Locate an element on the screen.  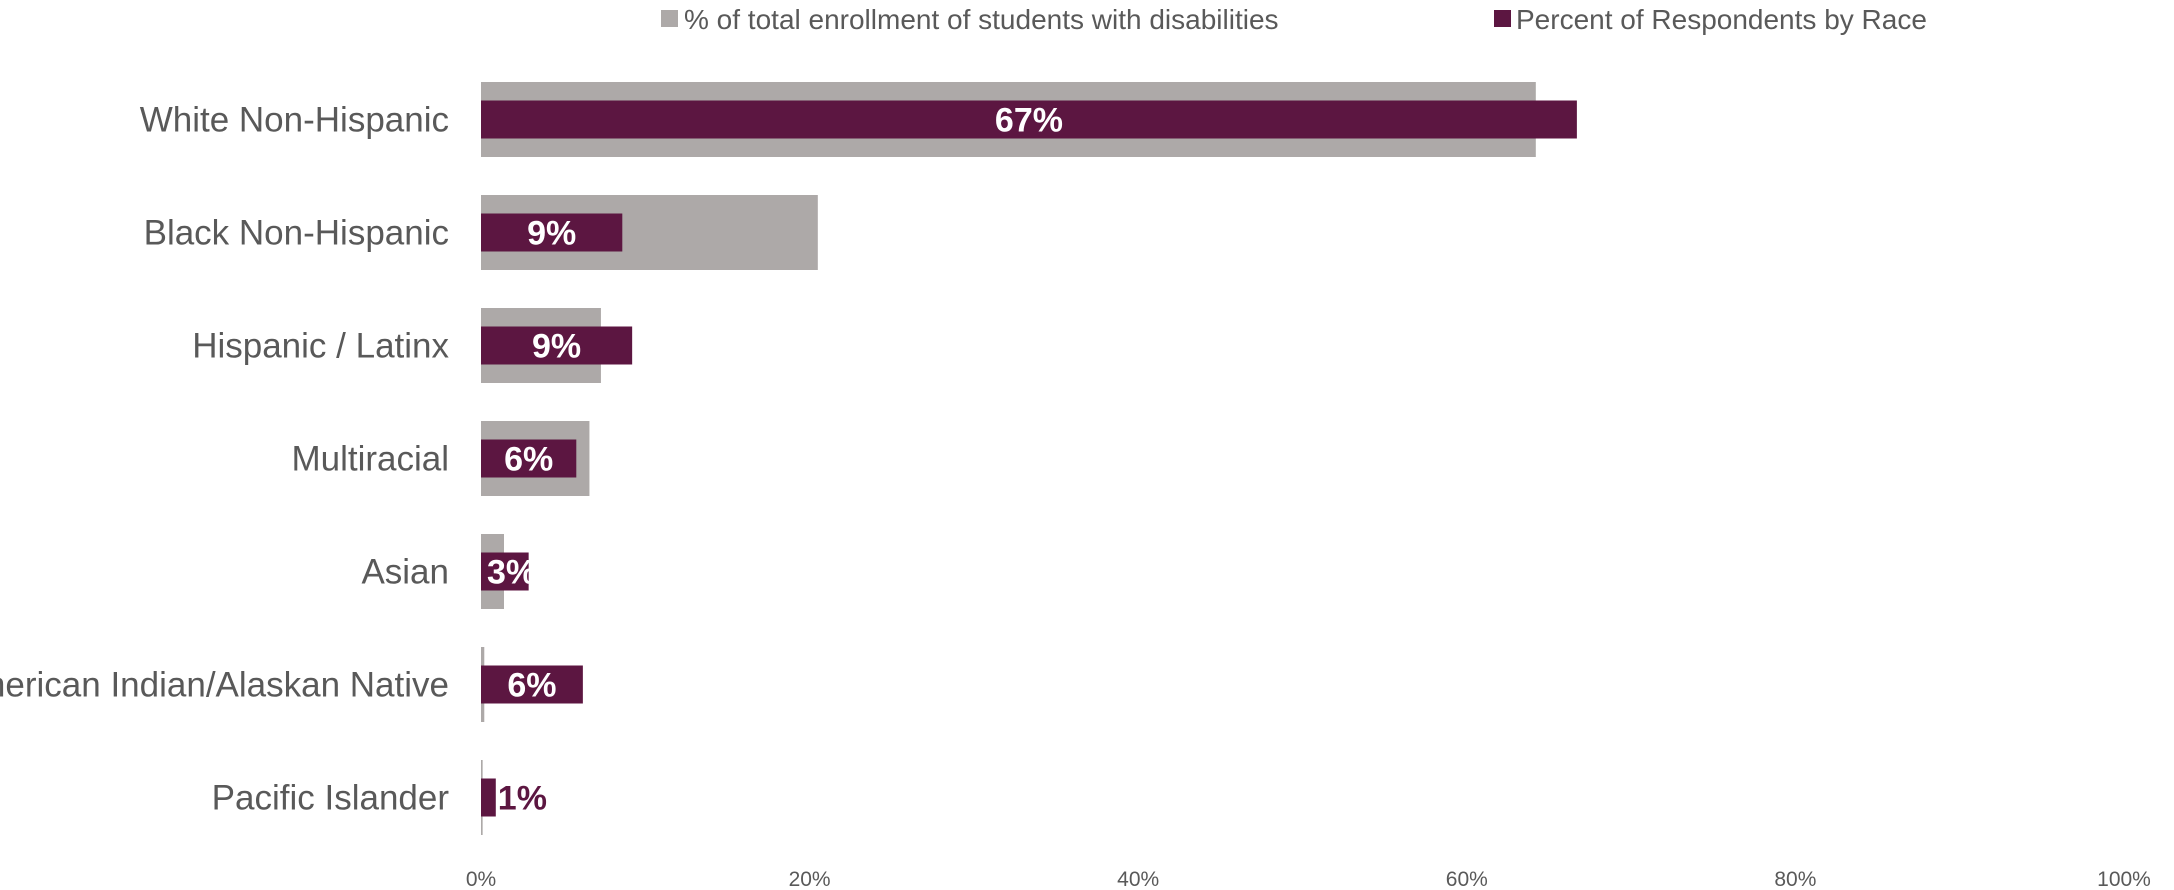
data-label: 3% is located at coordinates (511, 573).